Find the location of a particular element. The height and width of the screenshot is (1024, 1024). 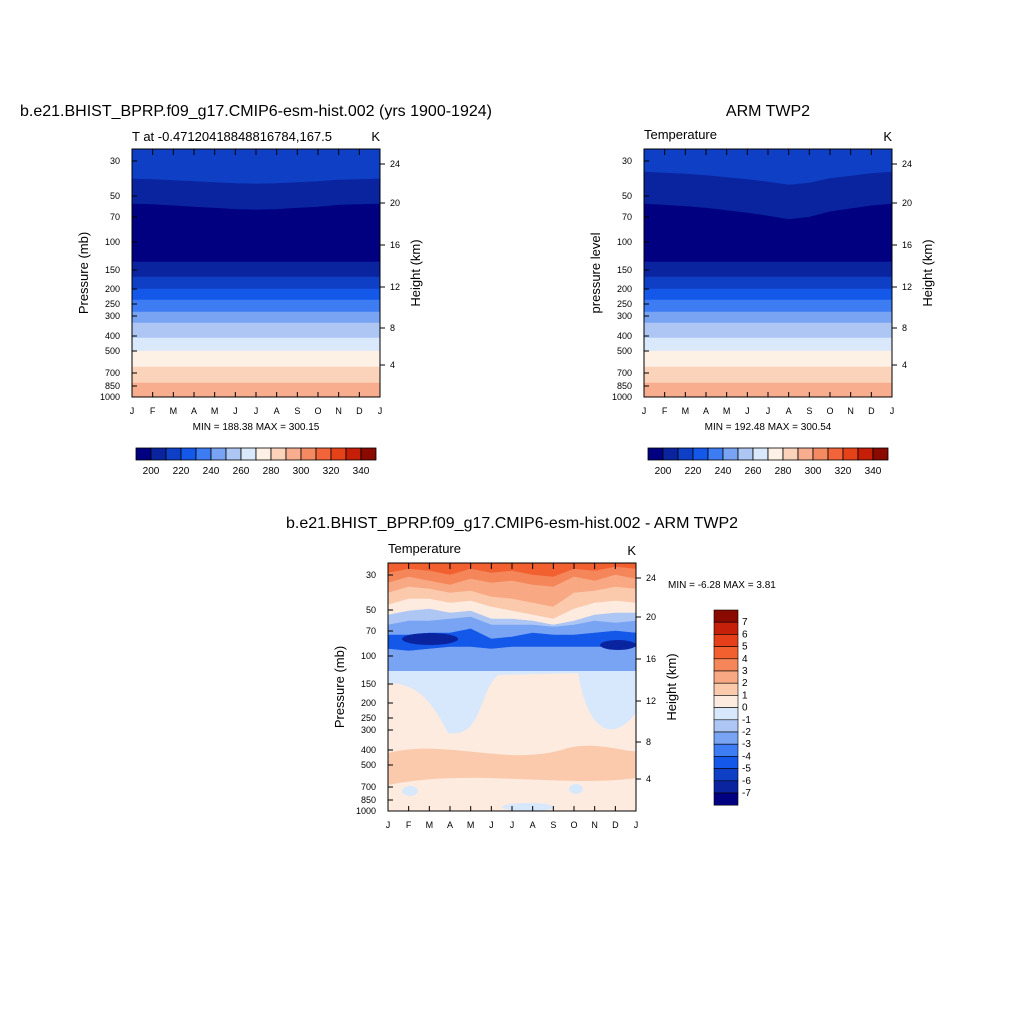

colorbar-obs: 200 220 240 260 280 300 320 340 is located at coordinates (768, 462).